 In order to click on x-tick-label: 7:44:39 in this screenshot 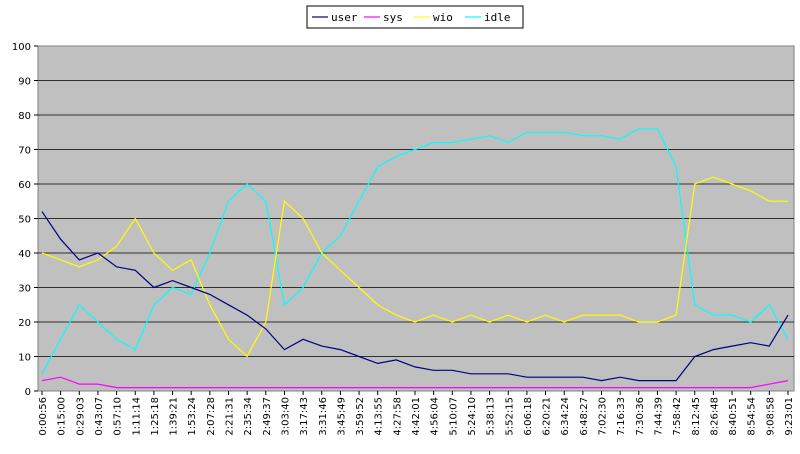, I will do `click(658, 416)`.